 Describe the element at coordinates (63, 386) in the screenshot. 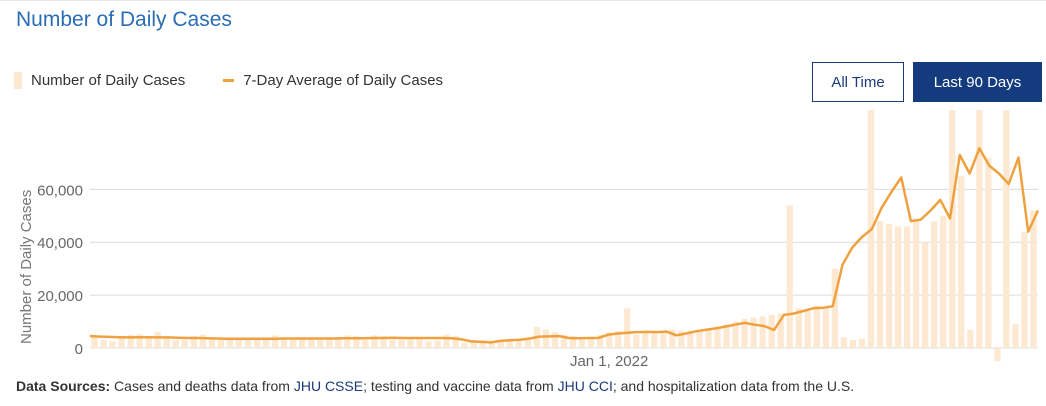

I see `footer-label: Data Sources:` at that location.